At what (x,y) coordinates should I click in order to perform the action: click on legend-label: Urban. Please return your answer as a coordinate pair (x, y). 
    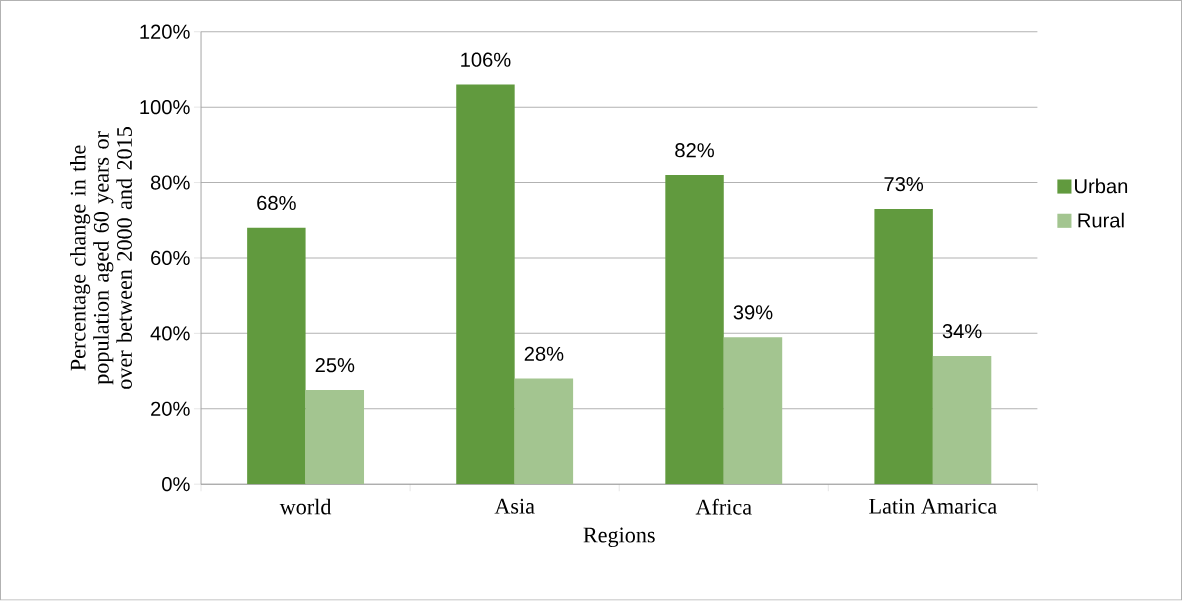
    Looking at the image, I should click on (1101, 186).